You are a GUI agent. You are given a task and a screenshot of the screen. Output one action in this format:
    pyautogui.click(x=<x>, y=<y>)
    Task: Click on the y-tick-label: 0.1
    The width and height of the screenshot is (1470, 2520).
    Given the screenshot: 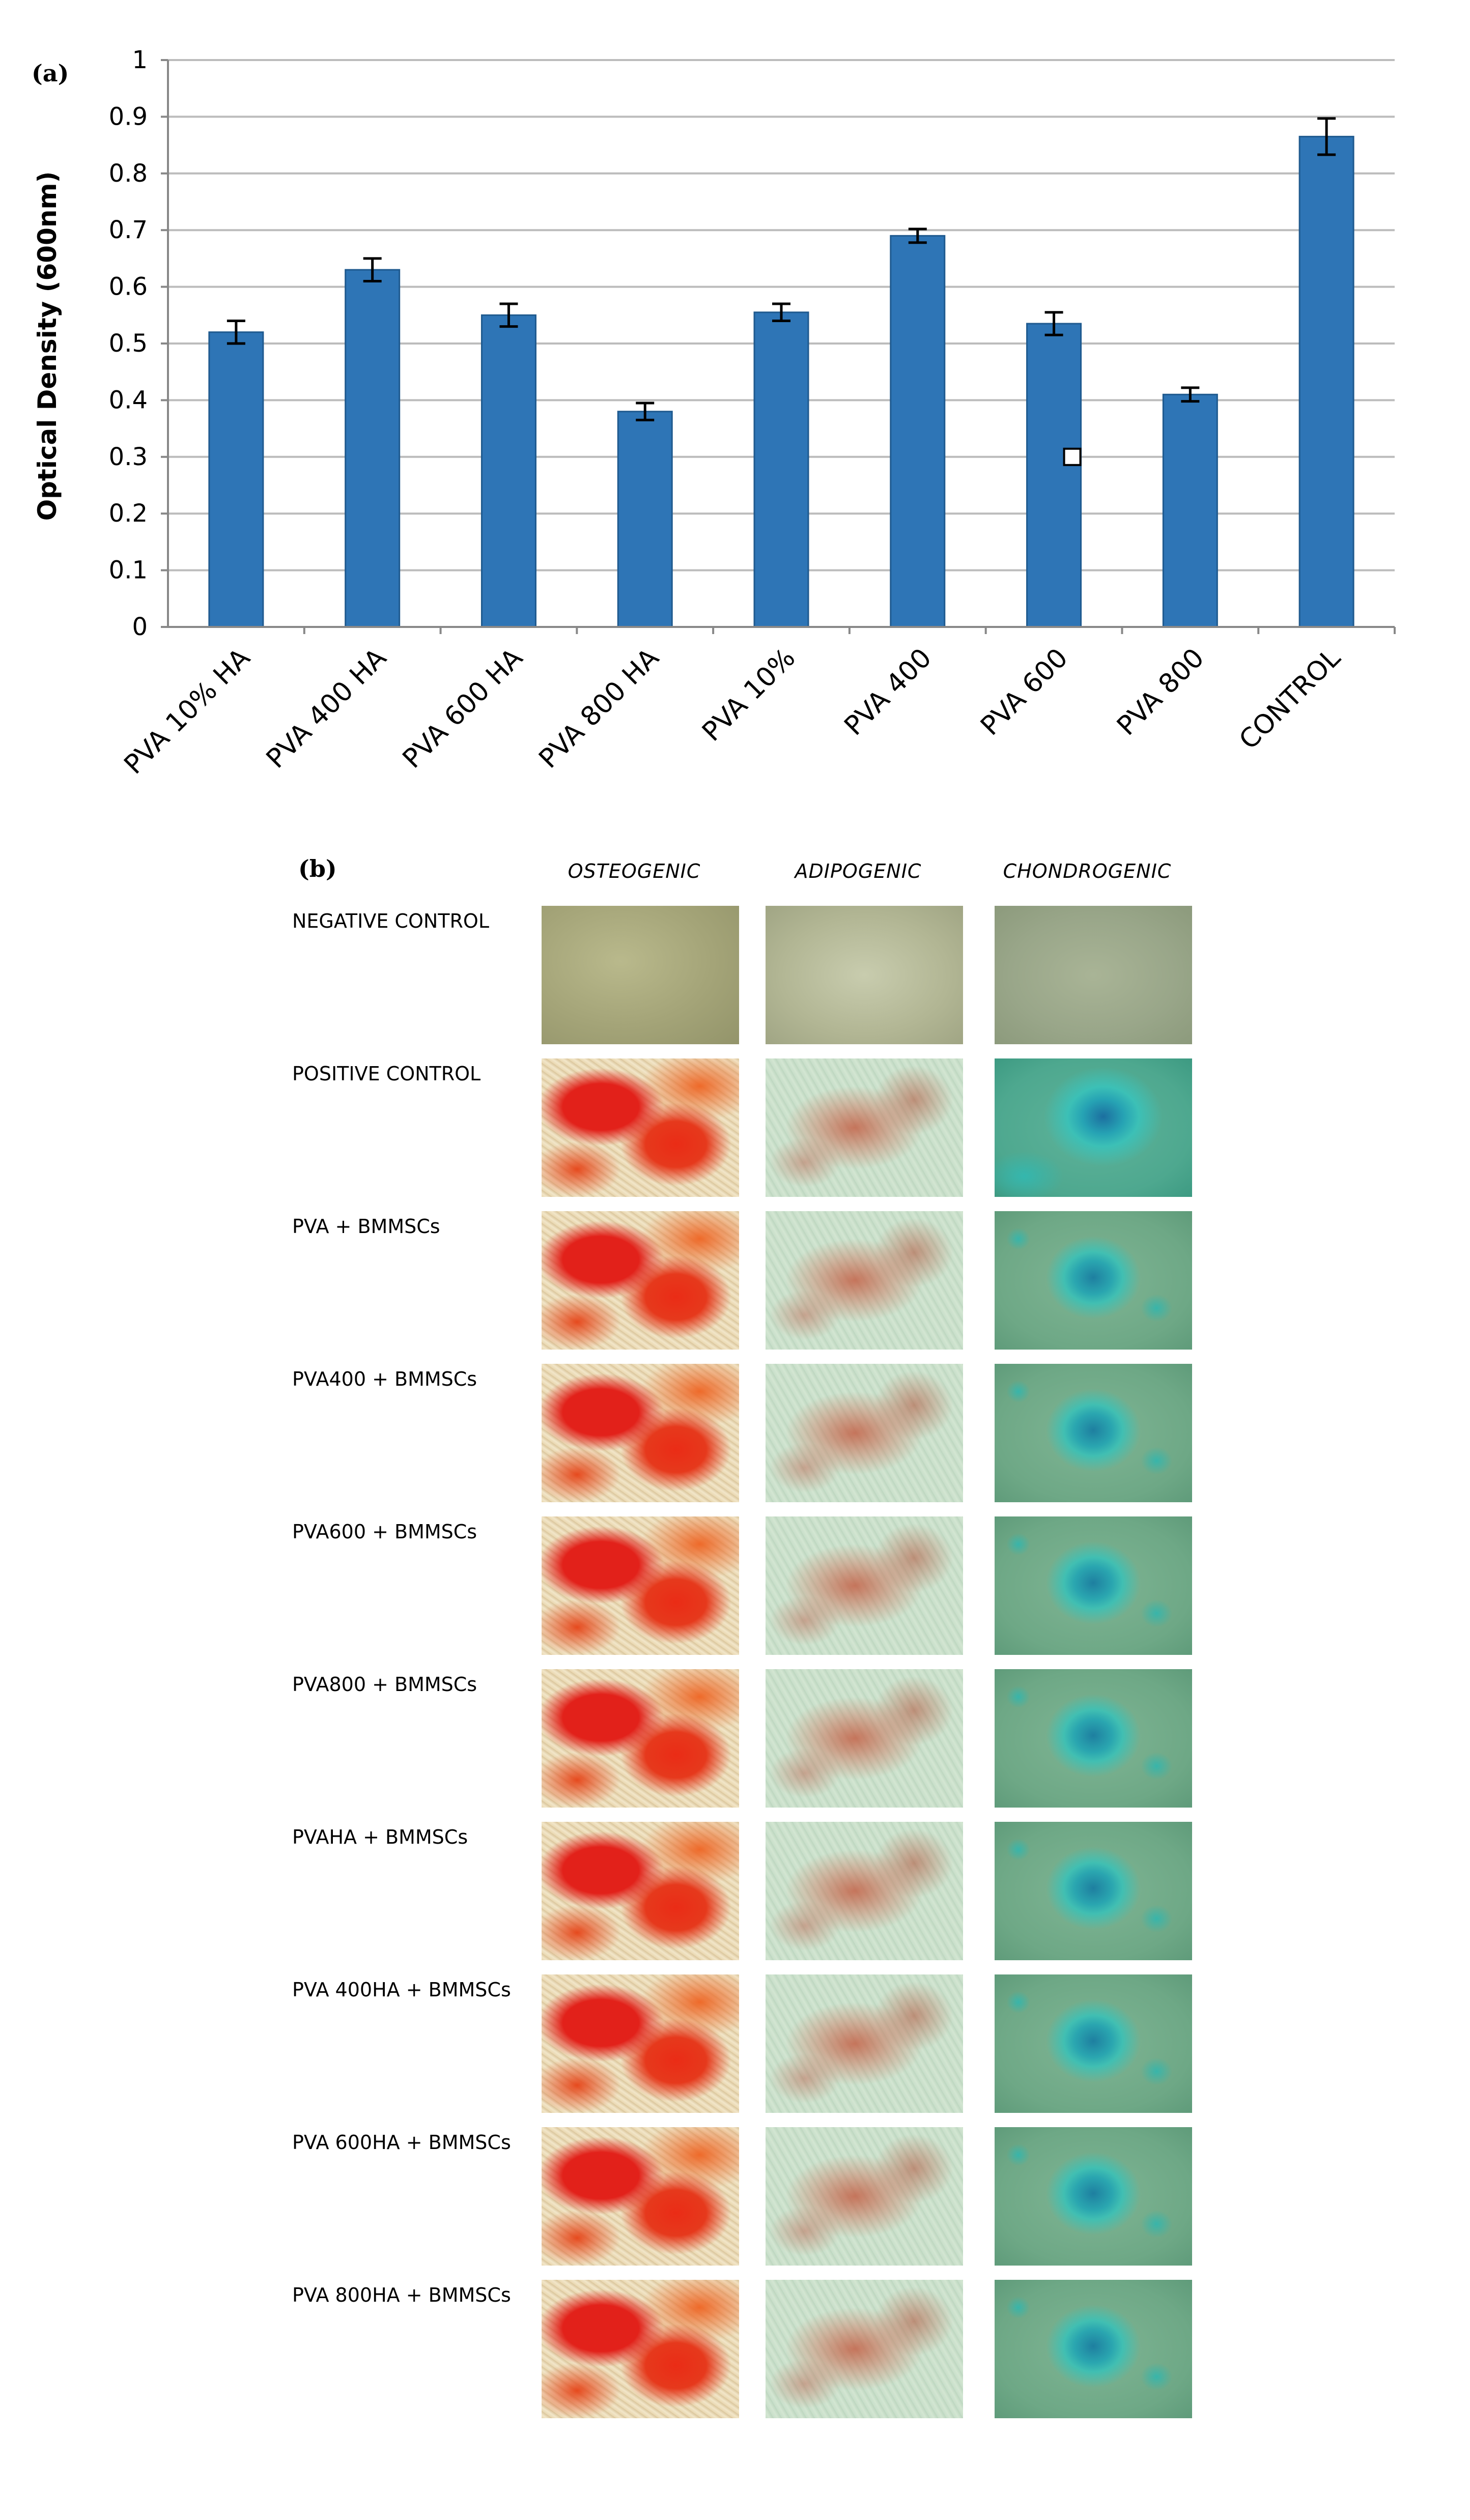 What is the action you would take?
    pyautogui.click(x=128, y=570)
    